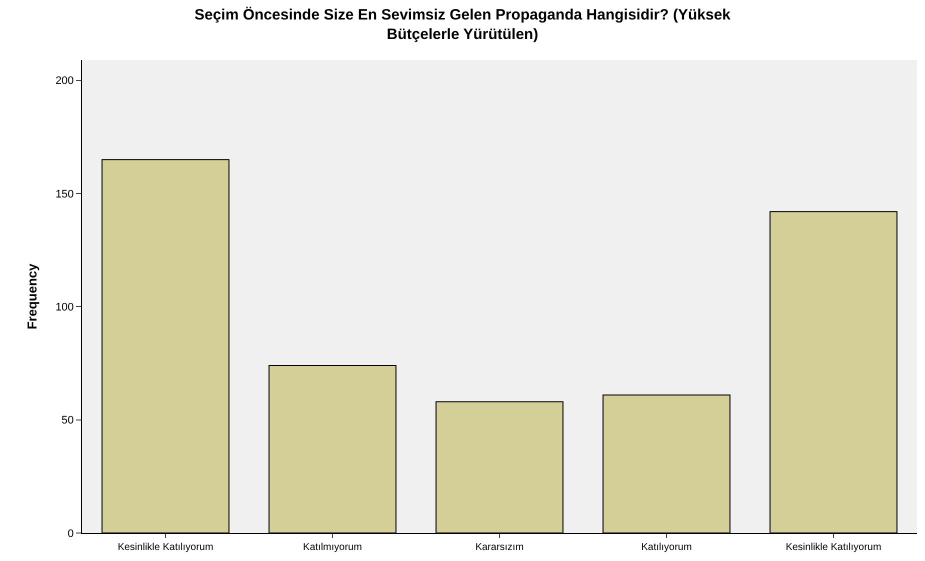  I want to click on chart-title: Seçim Öncesinde Size En Sevimsiz Gelen Propaganda Hangisidir? (Yüksek Bütçelerle Yürütülen), so click(463, 25).